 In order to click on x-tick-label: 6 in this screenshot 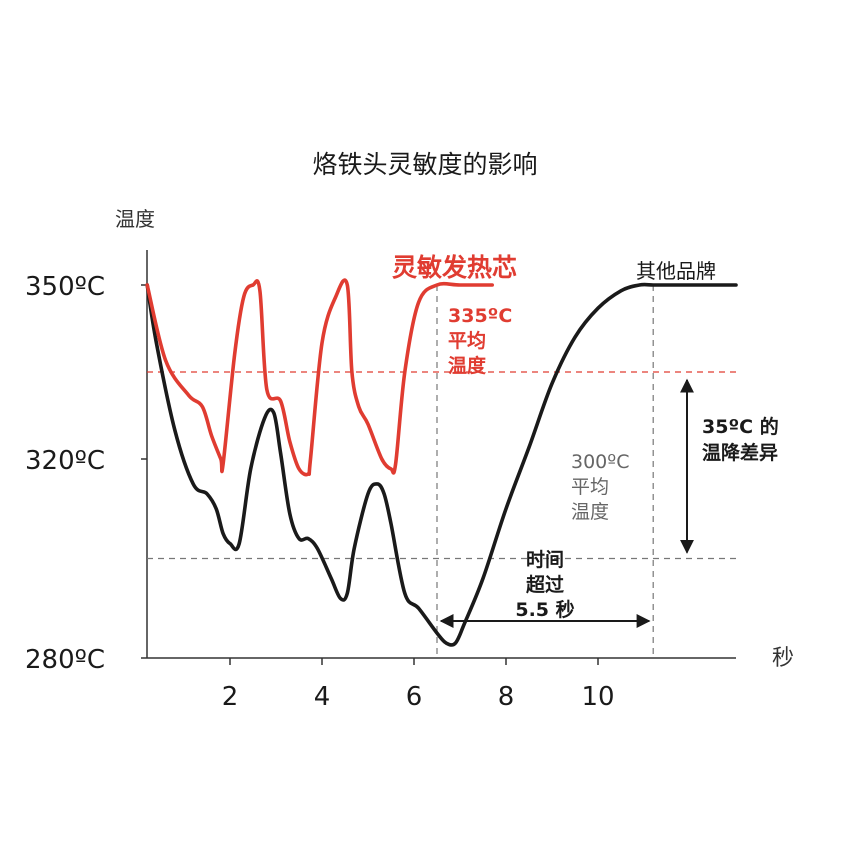, I will do `click(414, 697)`.